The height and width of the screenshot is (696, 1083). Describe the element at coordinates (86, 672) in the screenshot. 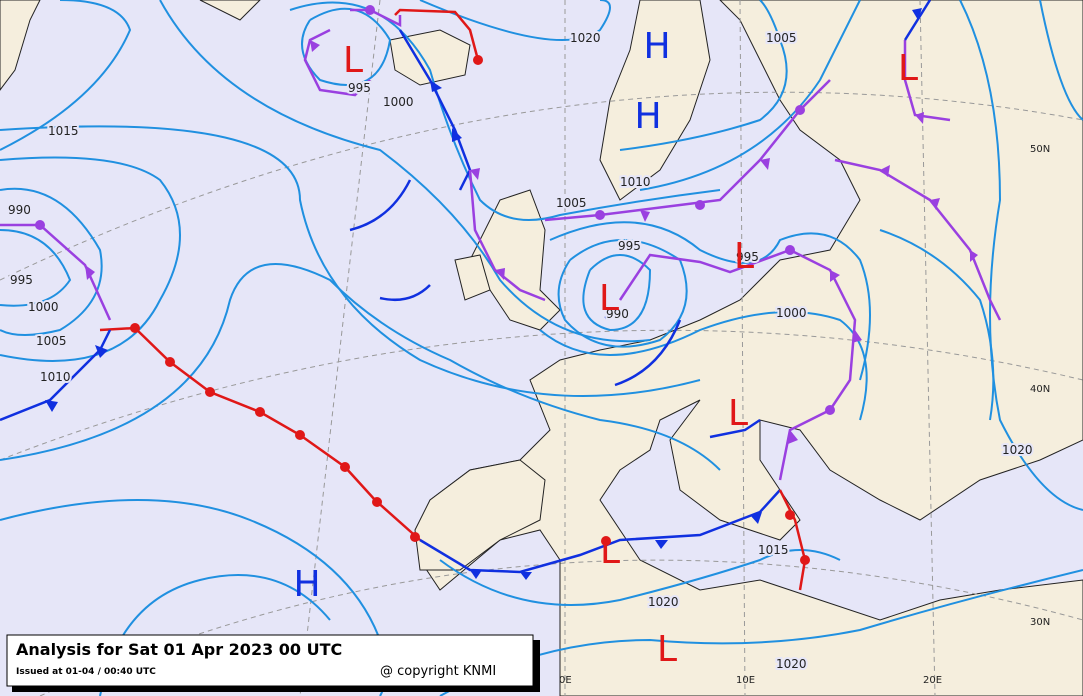

I see `issued-time: Issued at 01-04 / 00:40 UTC` at that location.